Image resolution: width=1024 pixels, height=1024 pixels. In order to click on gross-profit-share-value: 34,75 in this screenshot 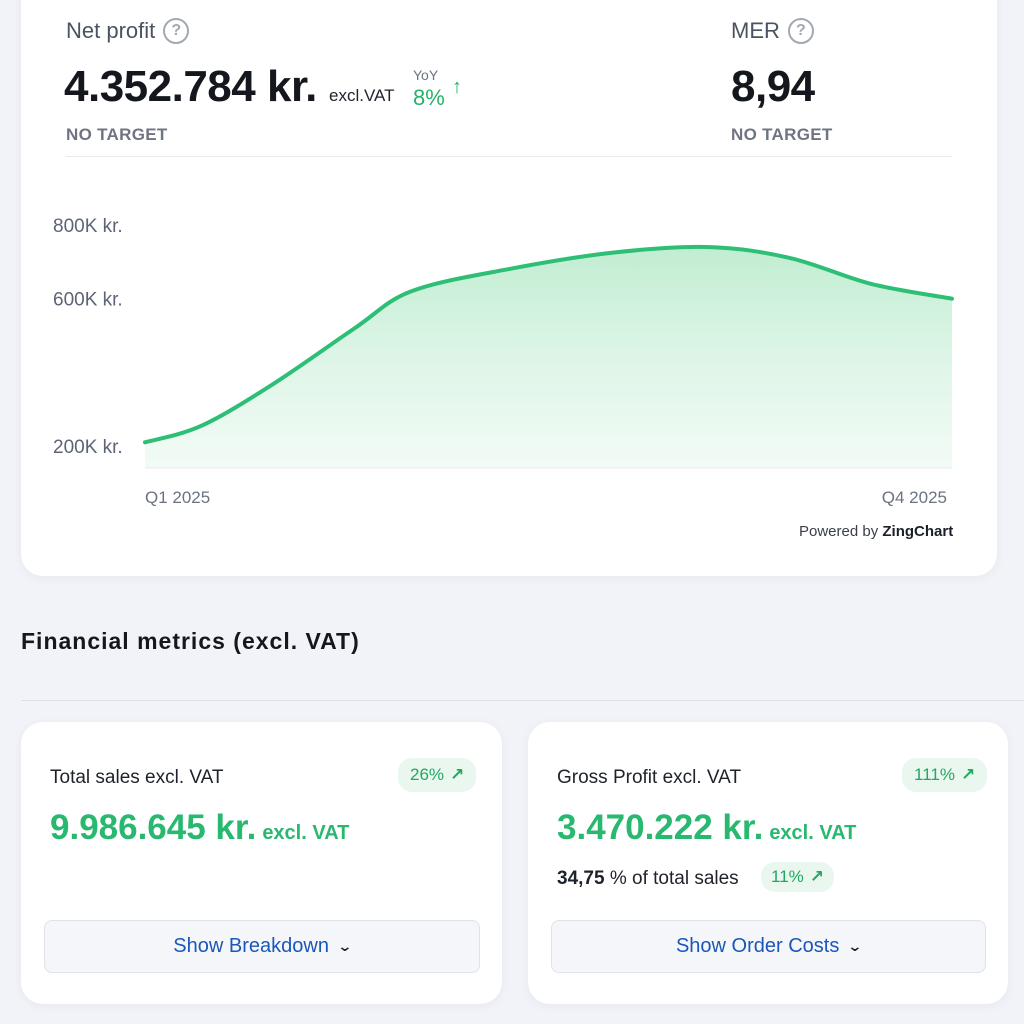, I will do `click(581, 878)`.